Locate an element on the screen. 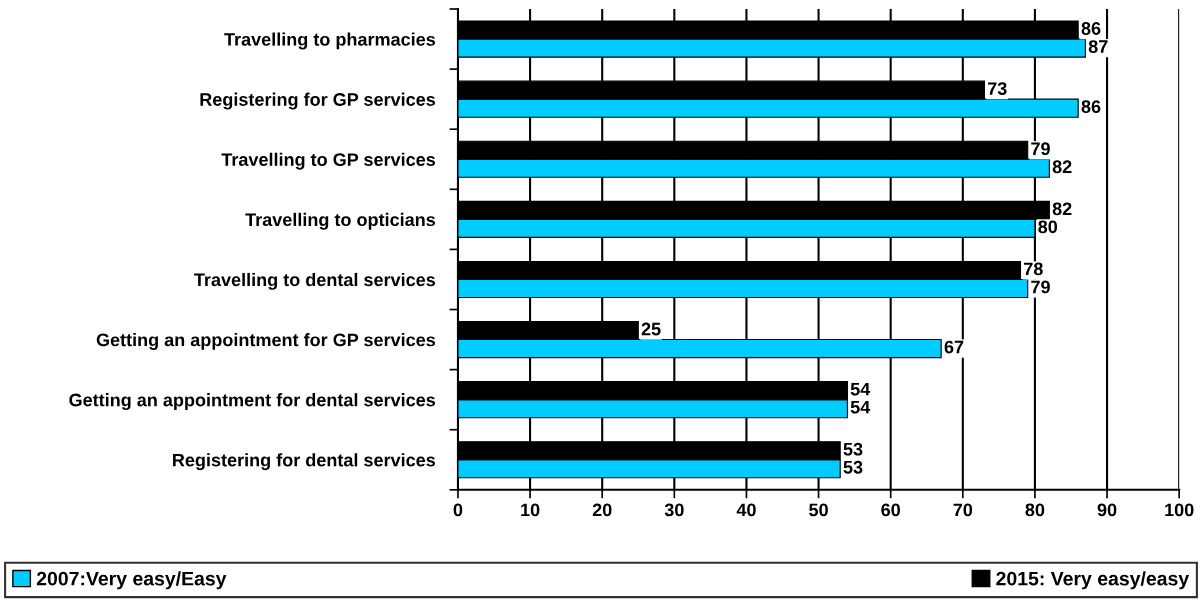 Image resolution: width=1202 pixels, height=601 pixels. y-tick-label: Getting an appointment for dental services is located at coordinates (252, 402).